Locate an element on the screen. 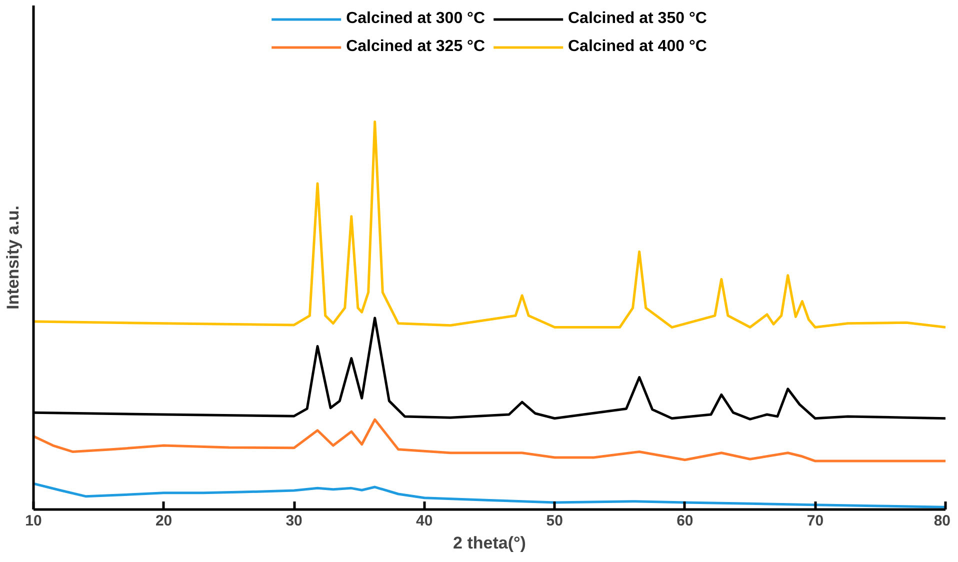 The image size is (958, 562). y-axis-title: Intensity a.u. is located at coordinates (13, 258).